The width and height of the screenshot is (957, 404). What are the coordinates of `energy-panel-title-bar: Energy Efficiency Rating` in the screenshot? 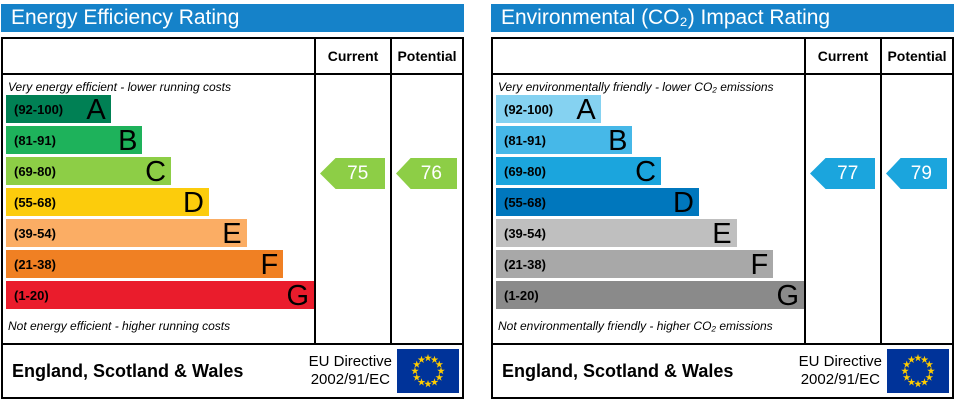 It's located at (232, 18).